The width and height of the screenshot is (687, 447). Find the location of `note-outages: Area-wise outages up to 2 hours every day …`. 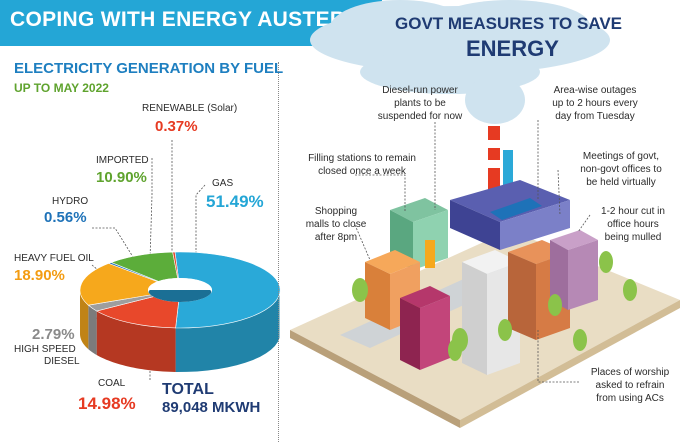

note-outages: Area-wise outages up to 2 hours every day … is located at coordinates (595, 103).